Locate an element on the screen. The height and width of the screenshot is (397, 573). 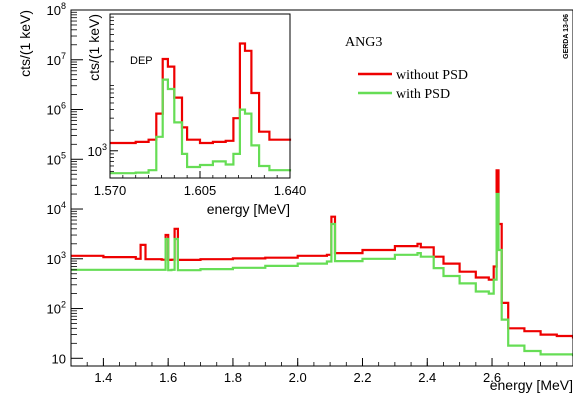
main-x-tick-label: 2.2 is located at coordinates (362, 377).